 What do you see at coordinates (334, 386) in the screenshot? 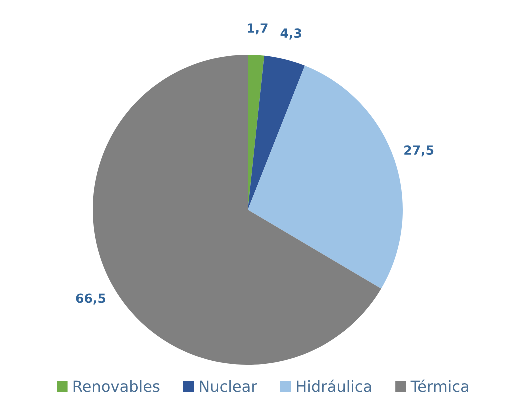
I see `legend-label: Hidráulica` at bounding box center [334, 386].